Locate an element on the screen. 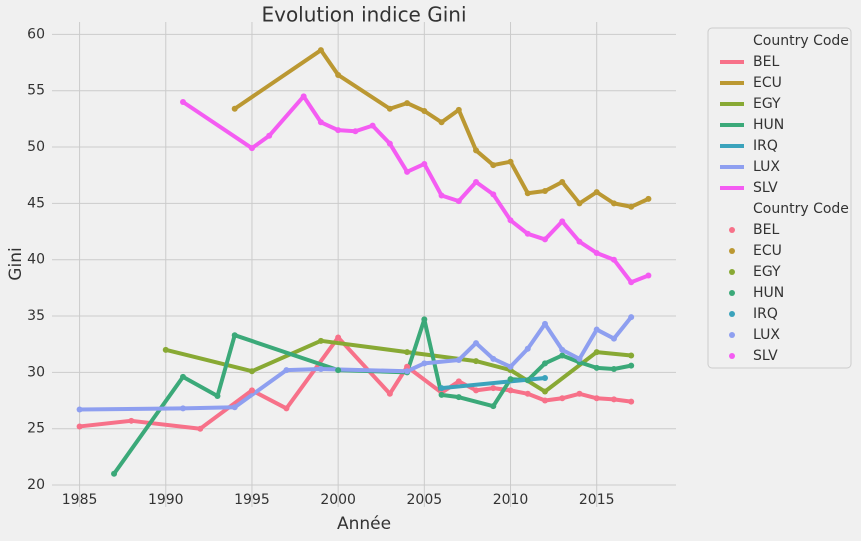 This screenshot has height=541, width=861. chart-title: Evolution indice Gini is located at coordinates (363, 15).